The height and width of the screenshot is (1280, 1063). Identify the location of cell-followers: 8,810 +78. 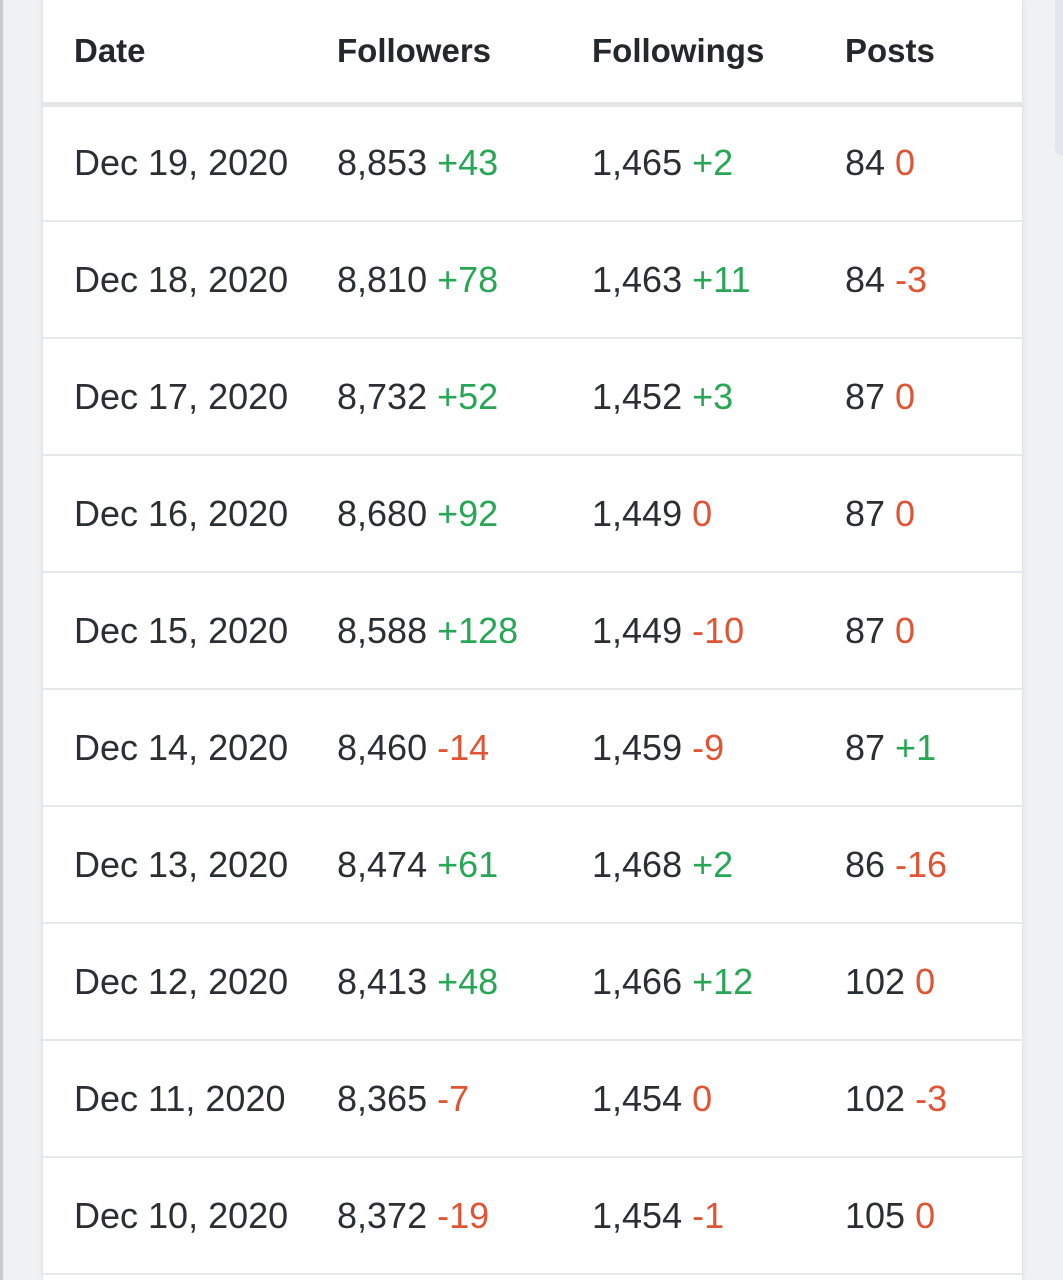
(464, 279).